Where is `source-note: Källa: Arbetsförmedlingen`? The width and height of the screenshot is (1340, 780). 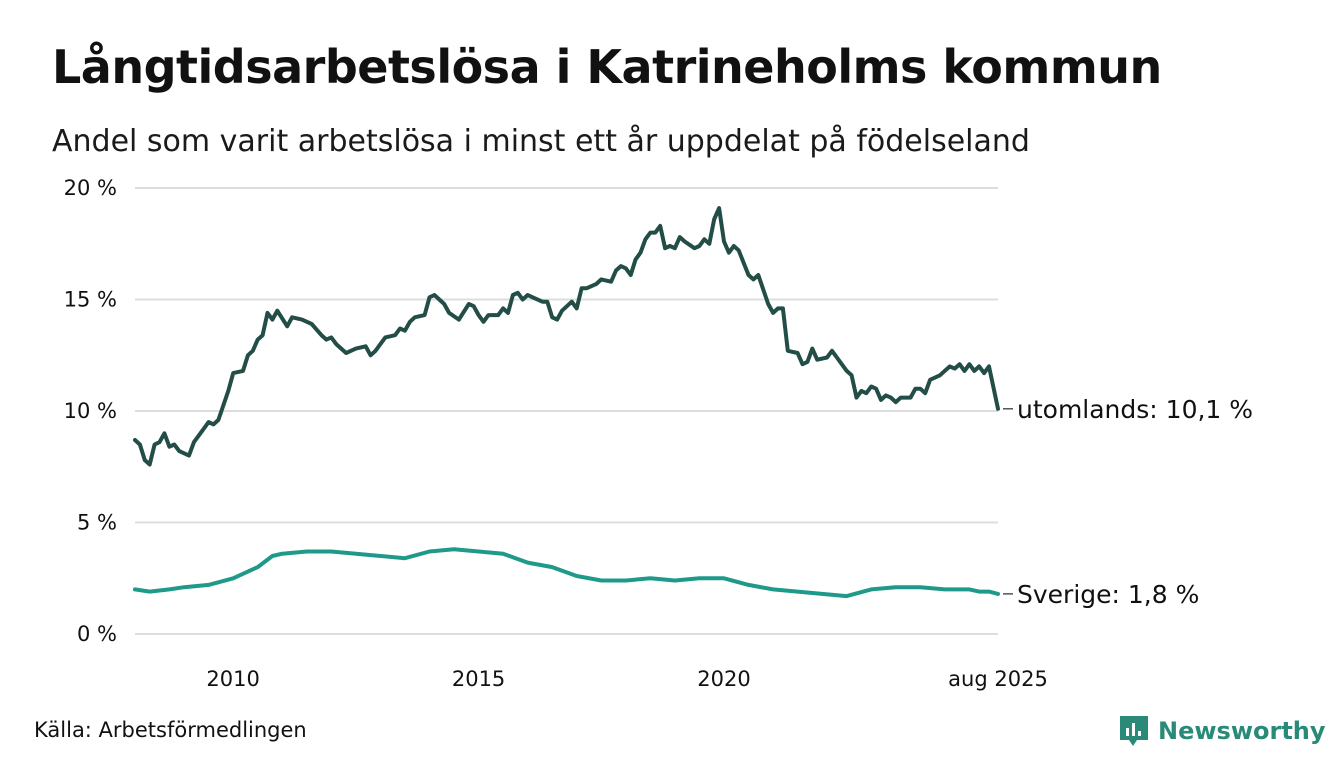 source-note: Källa: Arbetsförmedlingen is located at coordinates (170, 730).